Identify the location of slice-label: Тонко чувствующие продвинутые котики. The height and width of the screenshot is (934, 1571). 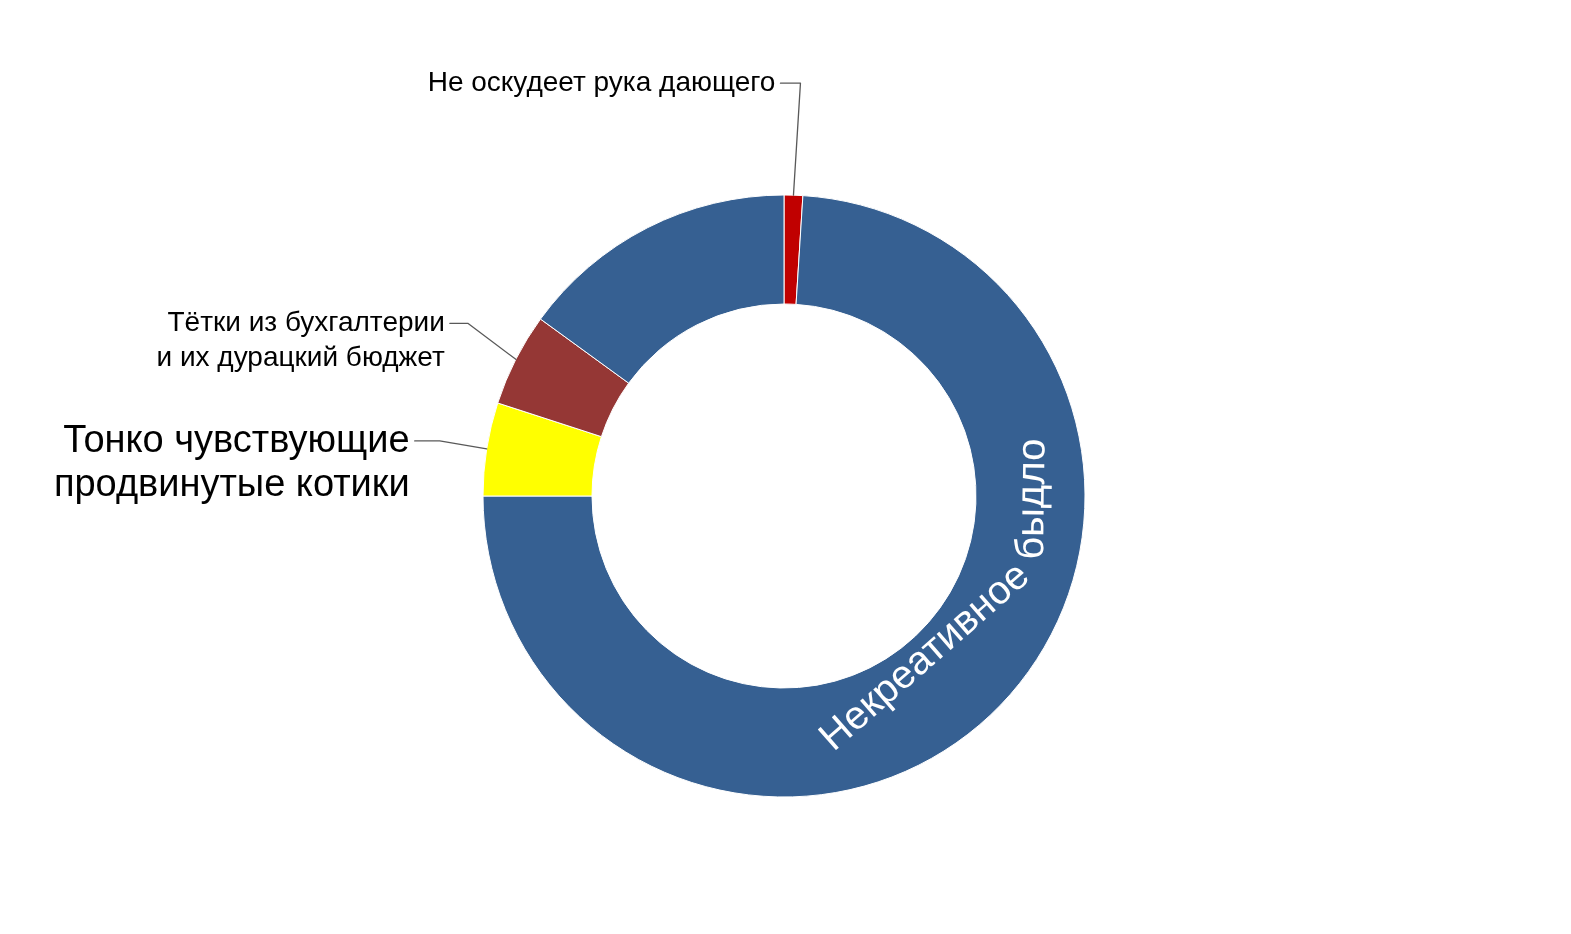
(231, 460).